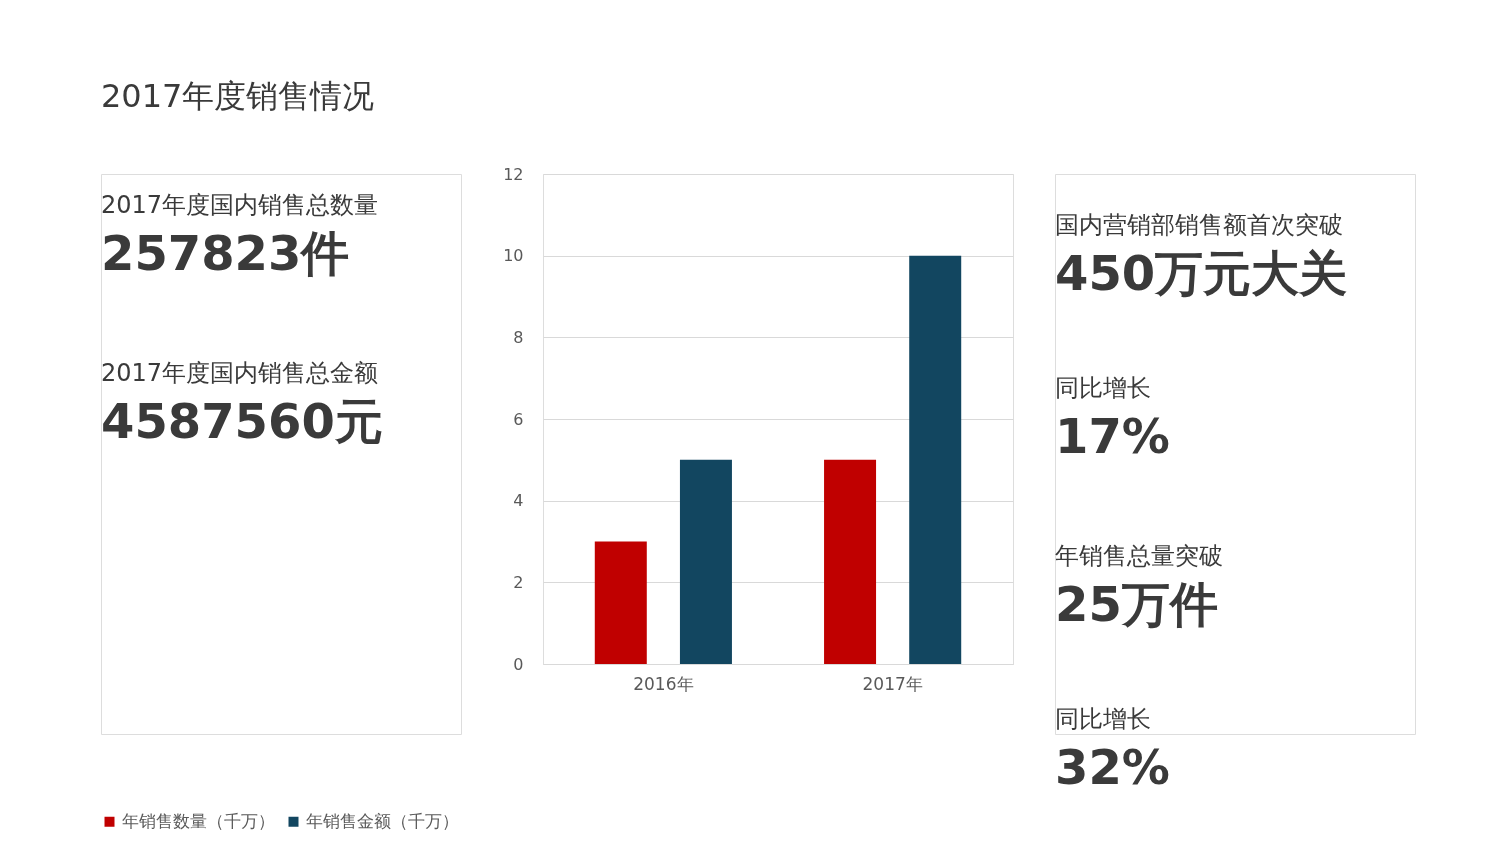 This screenshot has width=1500, height=843. I want to click on text: 2017年度国内销售总数量, so click(240, 205).